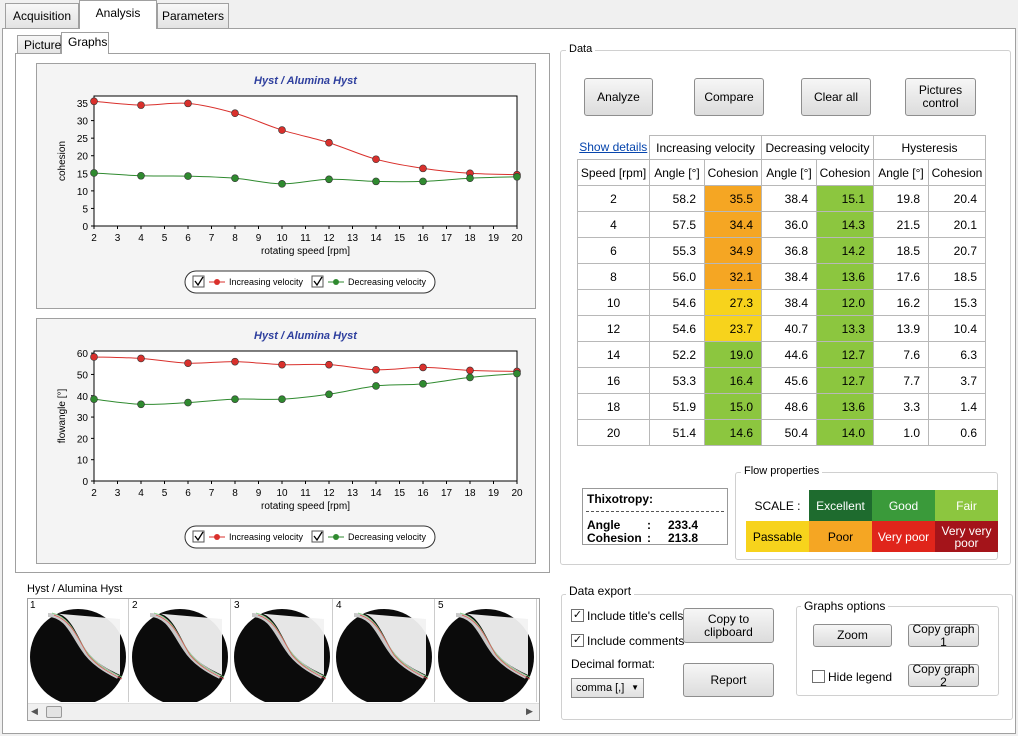 Image resolution: width=1018 pixels, height=736 pixels. What do you see at coordinates (83, 139) in the screenshot?
I see `y-tick-label: 25` at bounding box center [83, 139].